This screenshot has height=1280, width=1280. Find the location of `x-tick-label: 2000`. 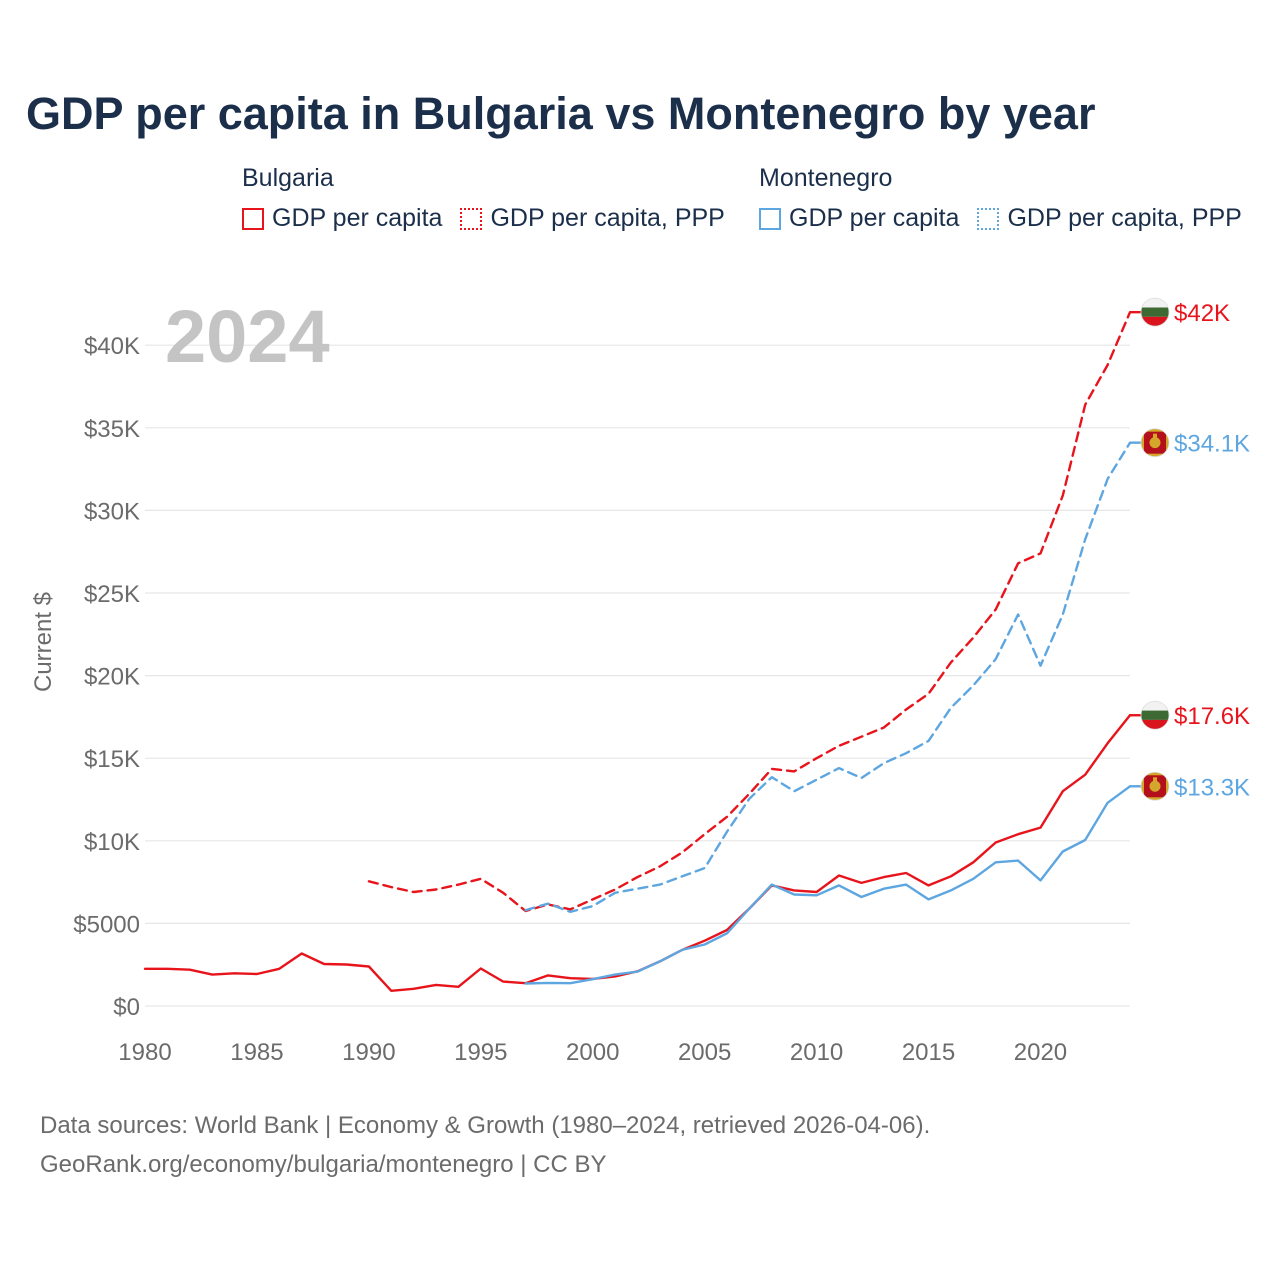

x-tick-label: 2000 is located at coordinates (592, 1052).